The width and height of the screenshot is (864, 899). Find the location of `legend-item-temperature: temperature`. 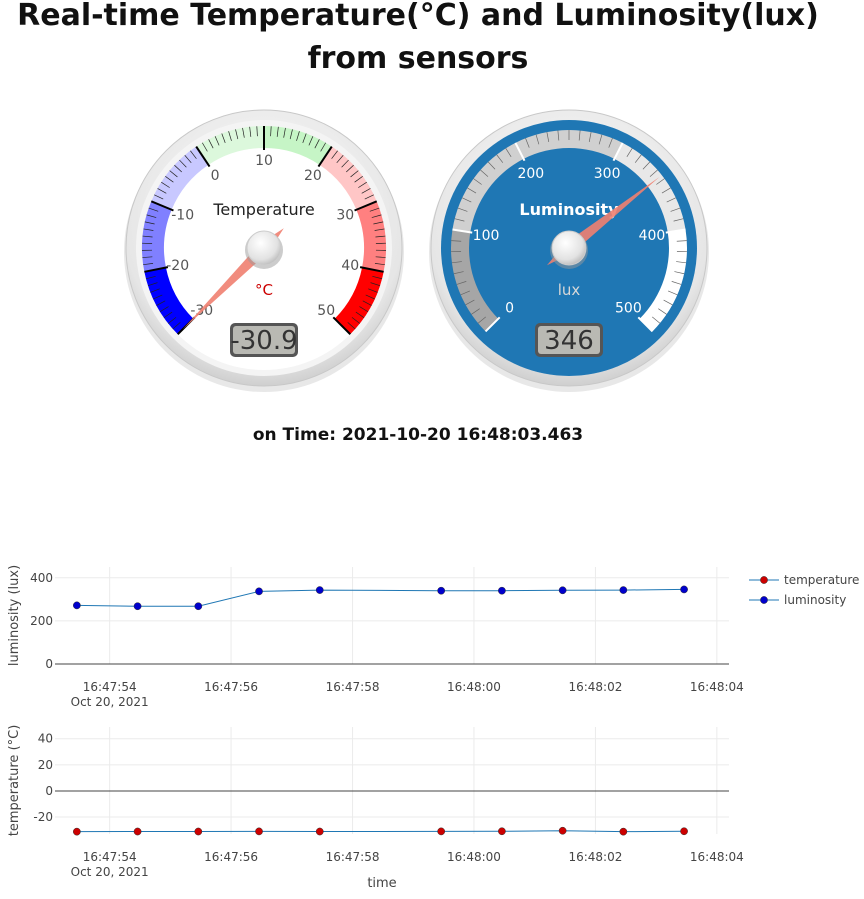

legend-item-temperature: temperature is located at coordinates (804, 580).